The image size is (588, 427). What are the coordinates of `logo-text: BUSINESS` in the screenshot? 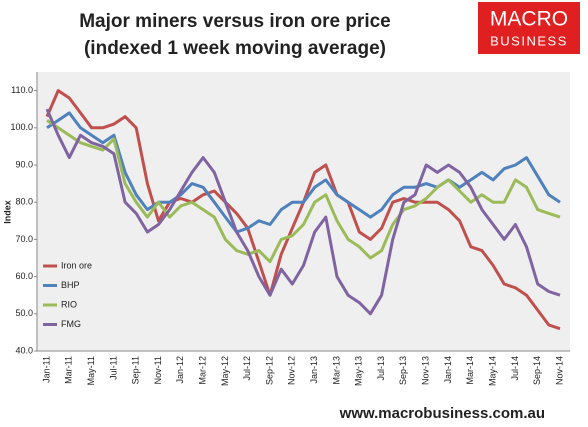 It's located at (529, 40).